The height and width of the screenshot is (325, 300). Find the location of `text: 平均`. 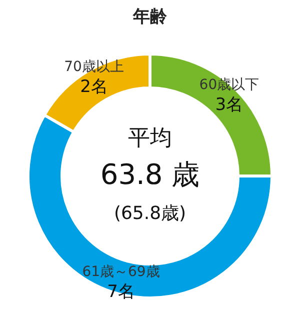

text: 平均 is located at coordinates (150, 138).